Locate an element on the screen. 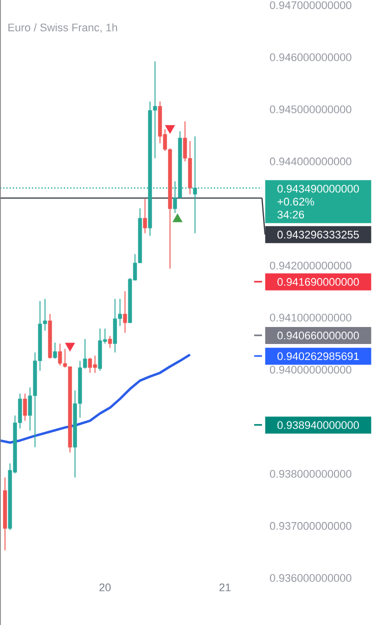 The height and width of the screenshot is (625, 378). text: Euro / Swiss Franc, 1h is located at coordinates (63, 28).